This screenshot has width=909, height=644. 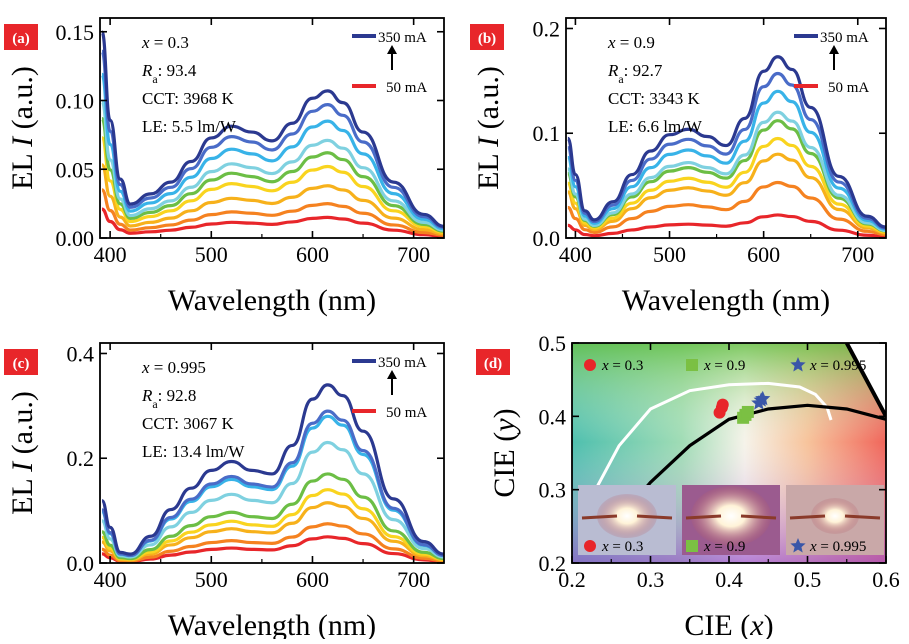 I want to click on annotation-ra: Ra: 92.8, so click(x=168, y=398).